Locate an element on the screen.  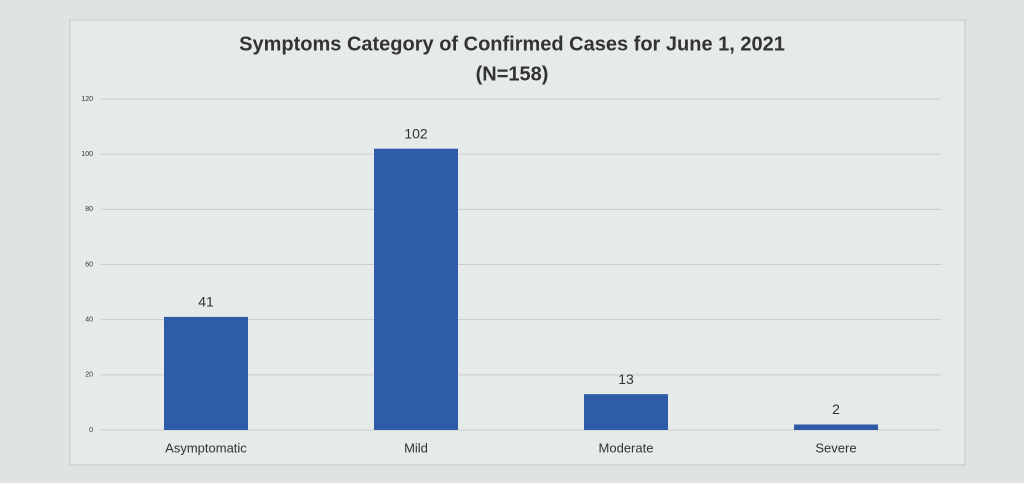
data-label: 2 is located at coordinates (836, 409).